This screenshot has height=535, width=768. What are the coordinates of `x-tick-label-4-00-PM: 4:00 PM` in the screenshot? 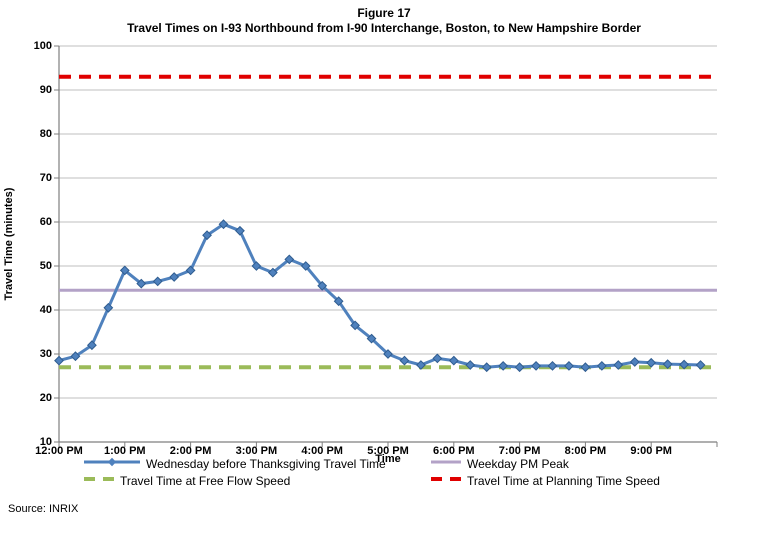 It's located at (322, 451).